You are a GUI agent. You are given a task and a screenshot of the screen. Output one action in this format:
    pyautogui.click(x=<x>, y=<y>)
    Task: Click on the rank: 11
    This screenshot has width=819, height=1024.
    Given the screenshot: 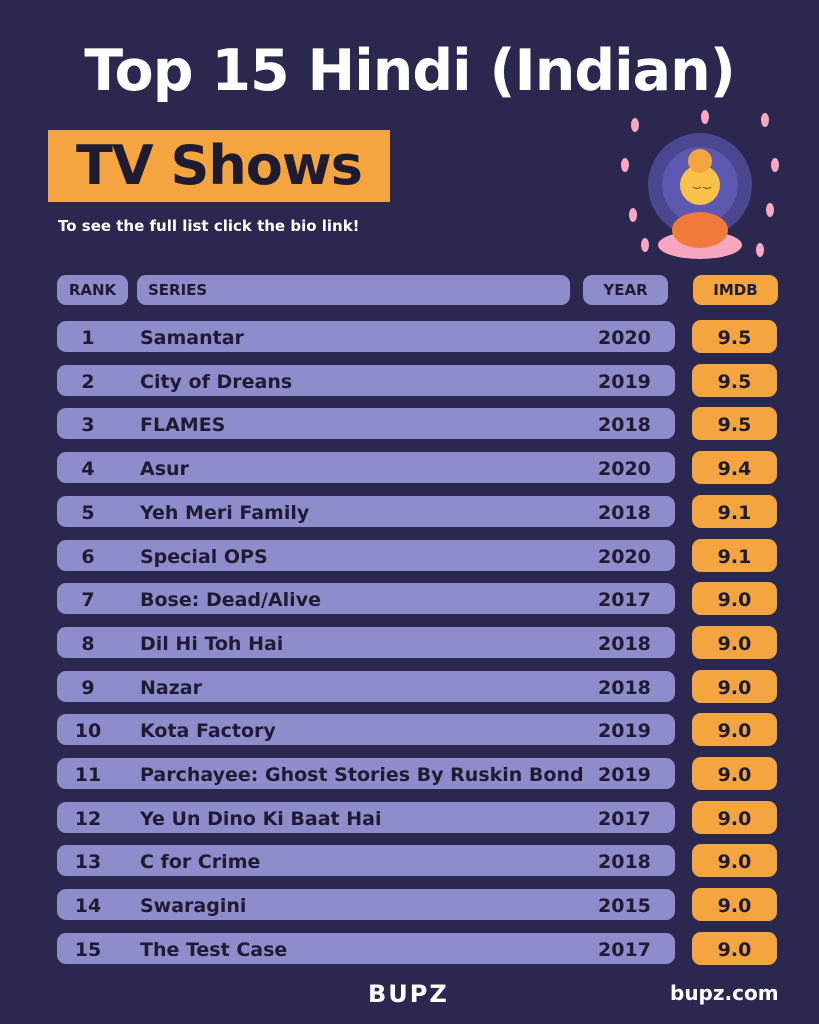 What is the action you would take?
    pyautogui.click(x=88, y=775)
    